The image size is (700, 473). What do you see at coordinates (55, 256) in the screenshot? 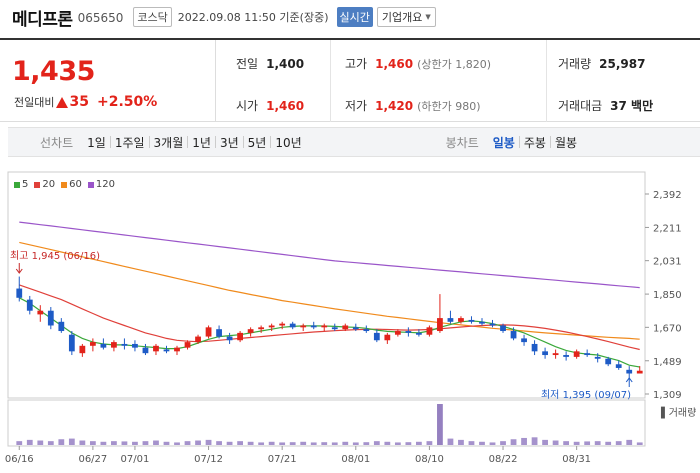
I see `high-annotation: 최고 1,945 (06/16)` at bounding box center [55, 256].